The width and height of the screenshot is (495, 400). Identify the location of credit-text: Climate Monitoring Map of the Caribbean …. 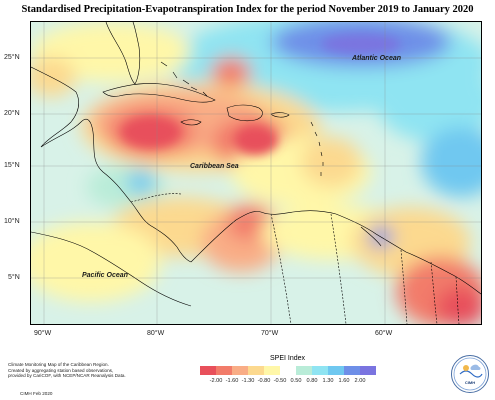
(95, 370).